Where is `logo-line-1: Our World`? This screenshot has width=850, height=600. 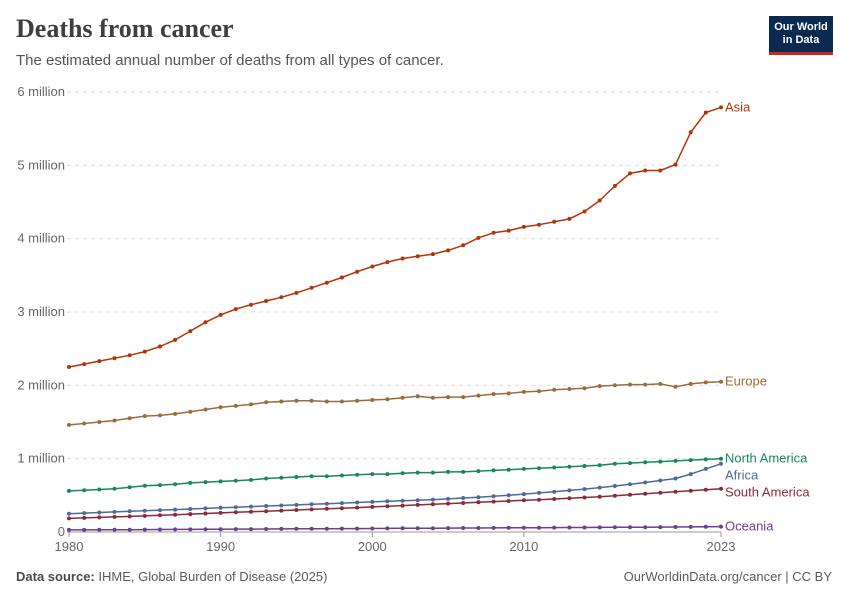
logo-line-1: Our World is located at coordinates (801, 27).